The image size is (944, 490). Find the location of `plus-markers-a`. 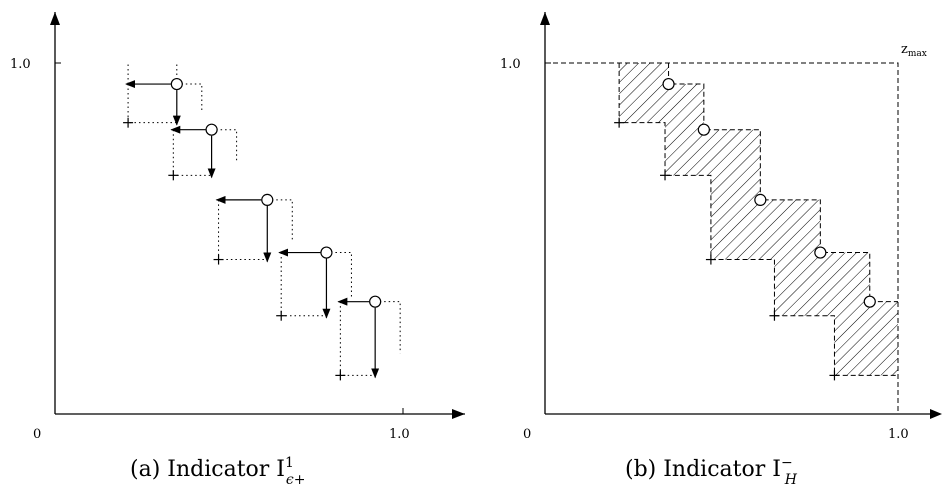

plus-markers-a is located at coordinates (234, 249).